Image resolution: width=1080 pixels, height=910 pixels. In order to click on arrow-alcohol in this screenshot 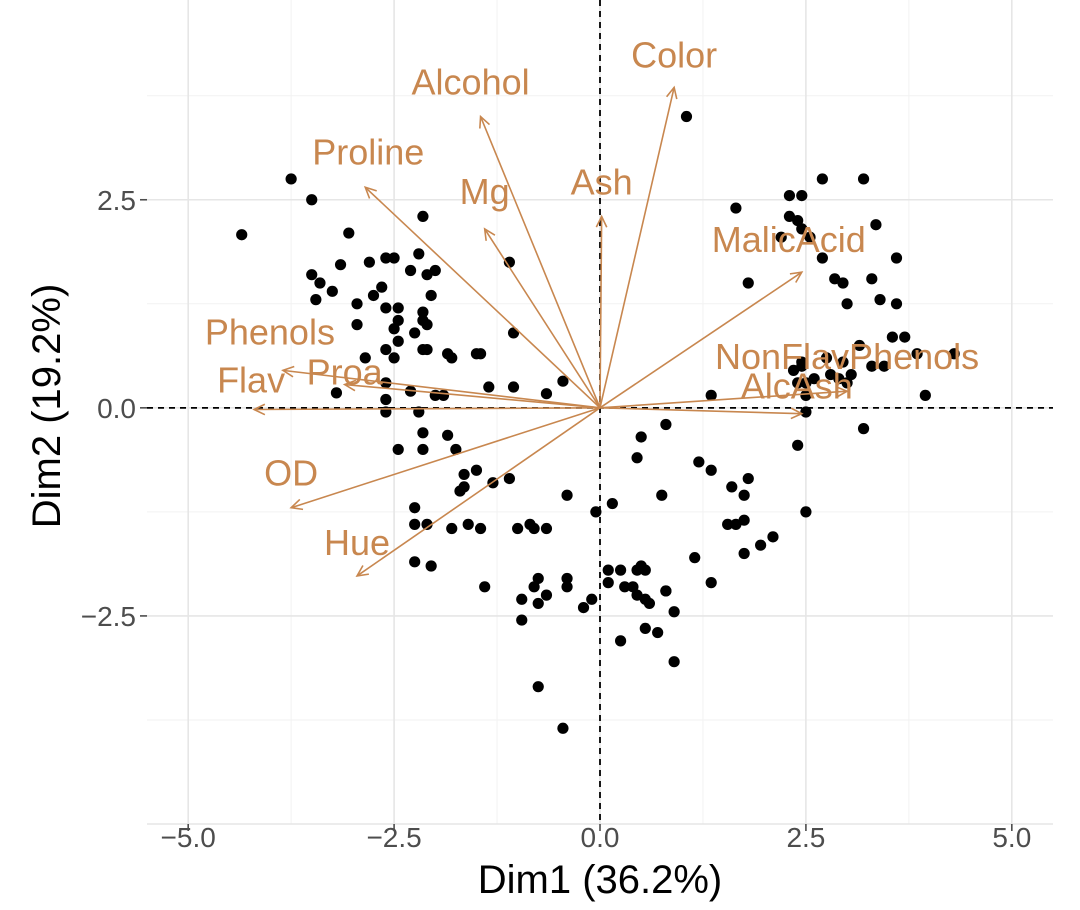, I will do `click(540, 262)`.